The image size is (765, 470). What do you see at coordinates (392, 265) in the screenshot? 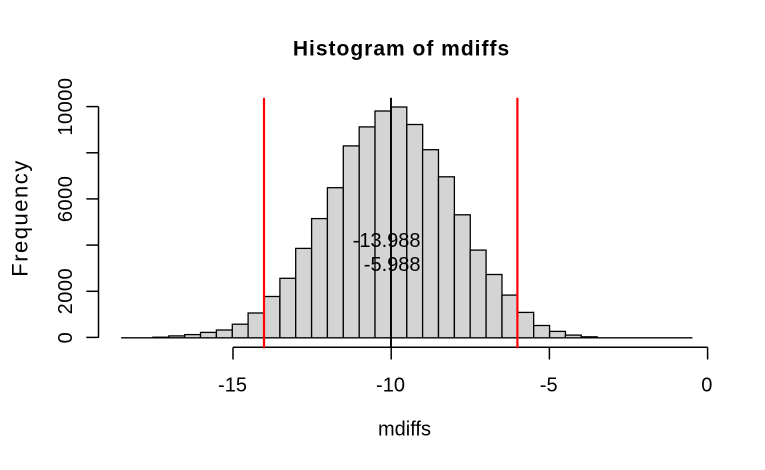
I see `svg-text: -5.988` at bounding box center [392, 265].